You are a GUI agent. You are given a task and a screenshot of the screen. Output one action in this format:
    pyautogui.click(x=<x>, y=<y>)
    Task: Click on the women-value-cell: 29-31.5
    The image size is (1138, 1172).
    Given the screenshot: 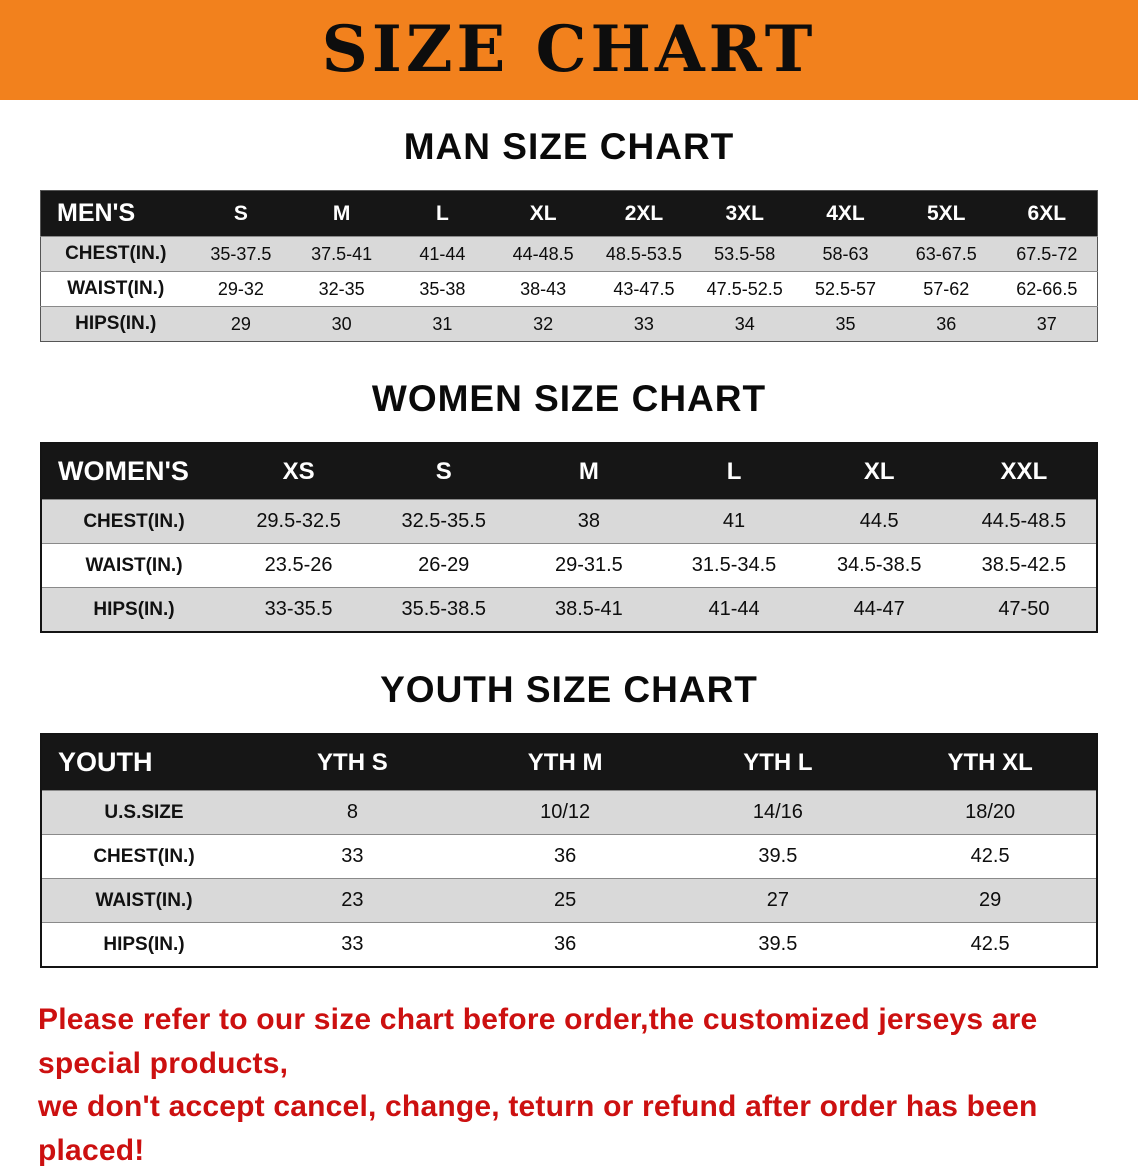 What is the action you would take?
    pyautogui.click(x=589, y=565)
    